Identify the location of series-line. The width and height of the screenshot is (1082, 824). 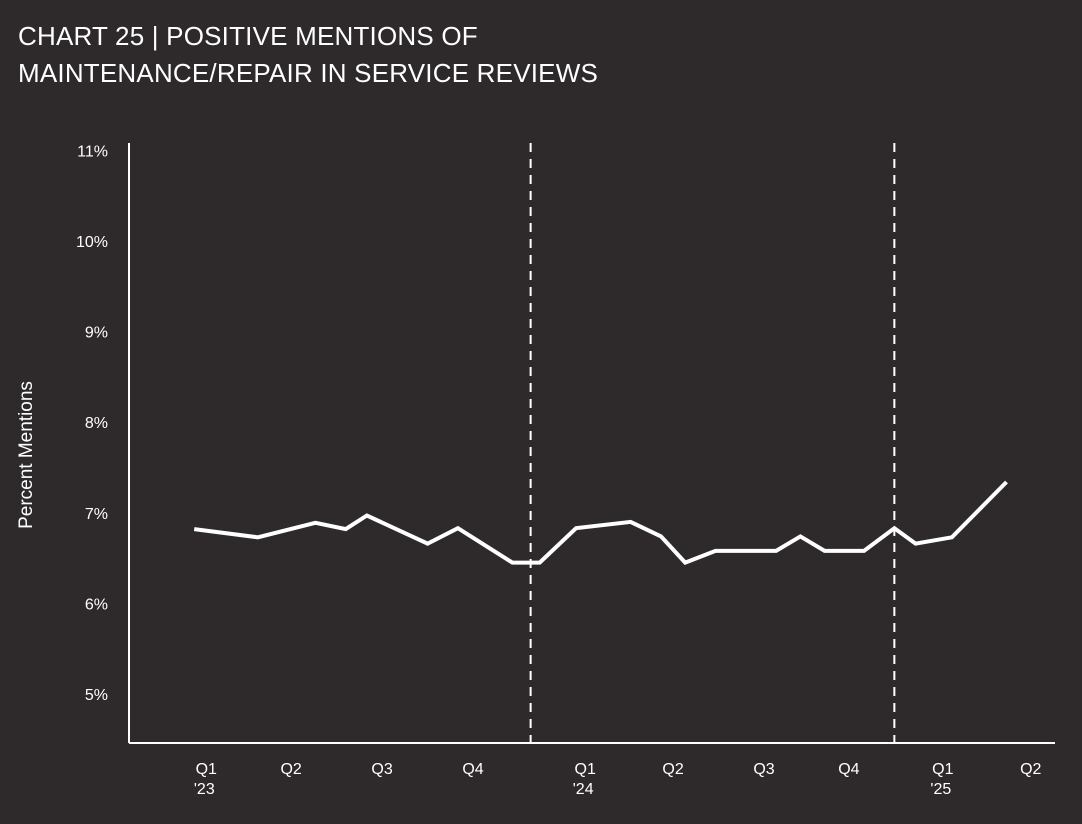
(600, 522).